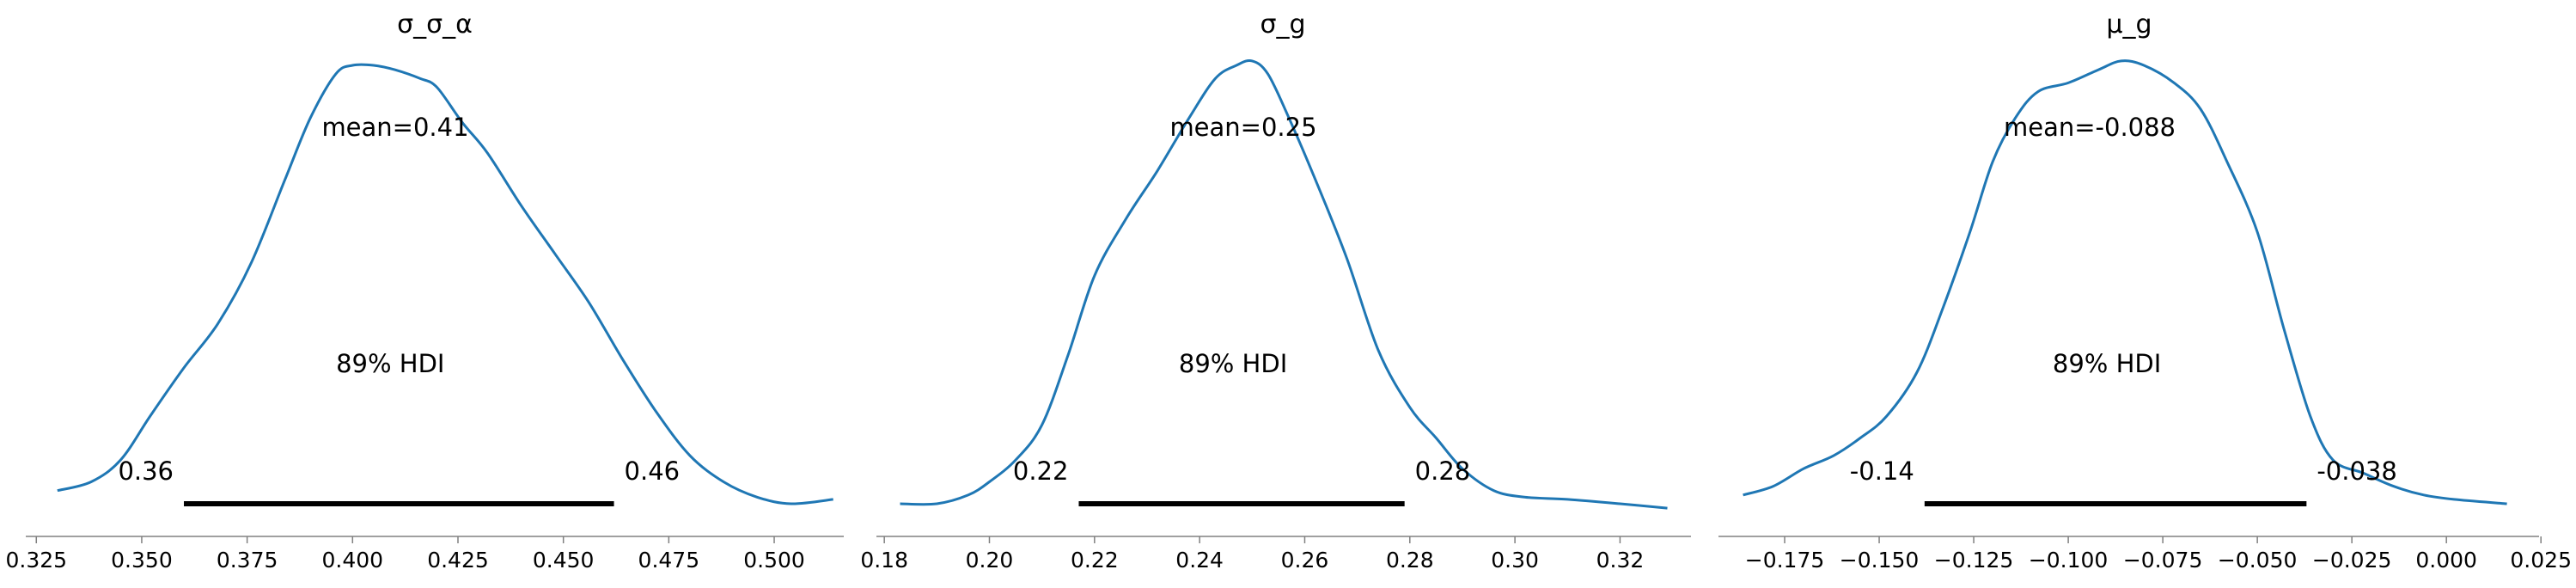 Image resolution: width=2576 pixels, height=588 pixels. I want to click on panel-title: σ_σ_α, so click(435, 24).